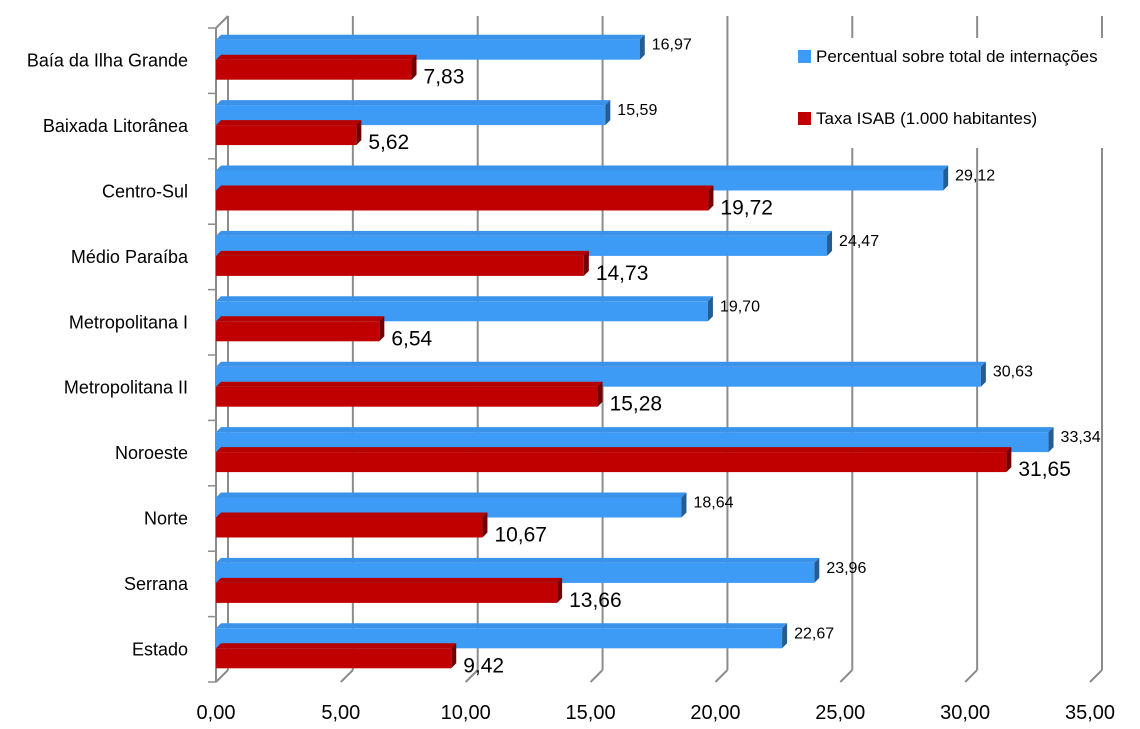 This screenshot has width=1140, height=729. Describe the element at coordinates (965, 713) in the screenshot. I see `x-tick-label: 30,00` at that location.